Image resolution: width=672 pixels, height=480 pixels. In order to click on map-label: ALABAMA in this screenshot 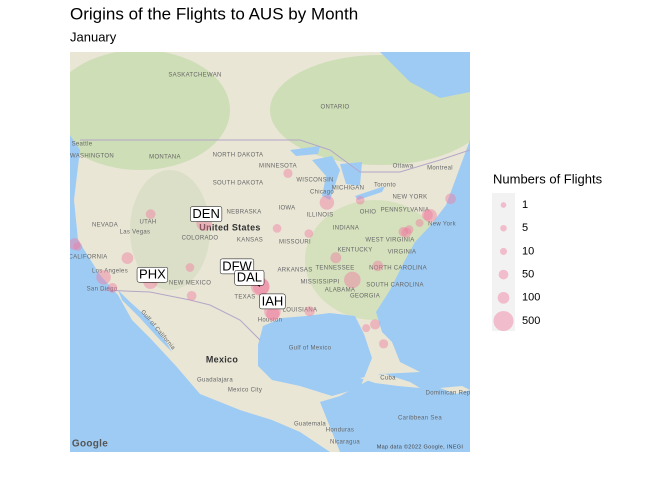, I will do `click(340, 291)`.